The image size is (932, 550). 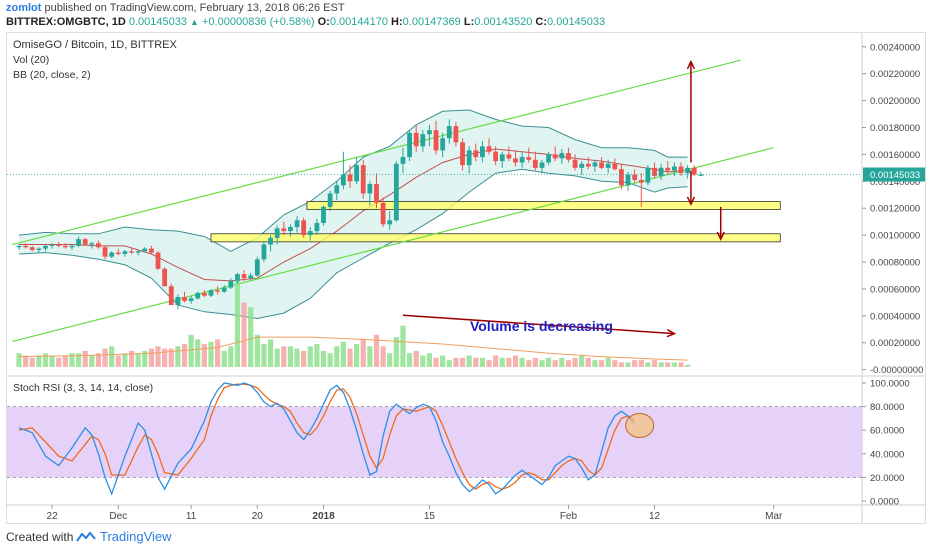 What do you see at coordinates (31, 60) in the screenshot?
I see `legend-vol: Vol (20)` at bounding box center [31, 60].